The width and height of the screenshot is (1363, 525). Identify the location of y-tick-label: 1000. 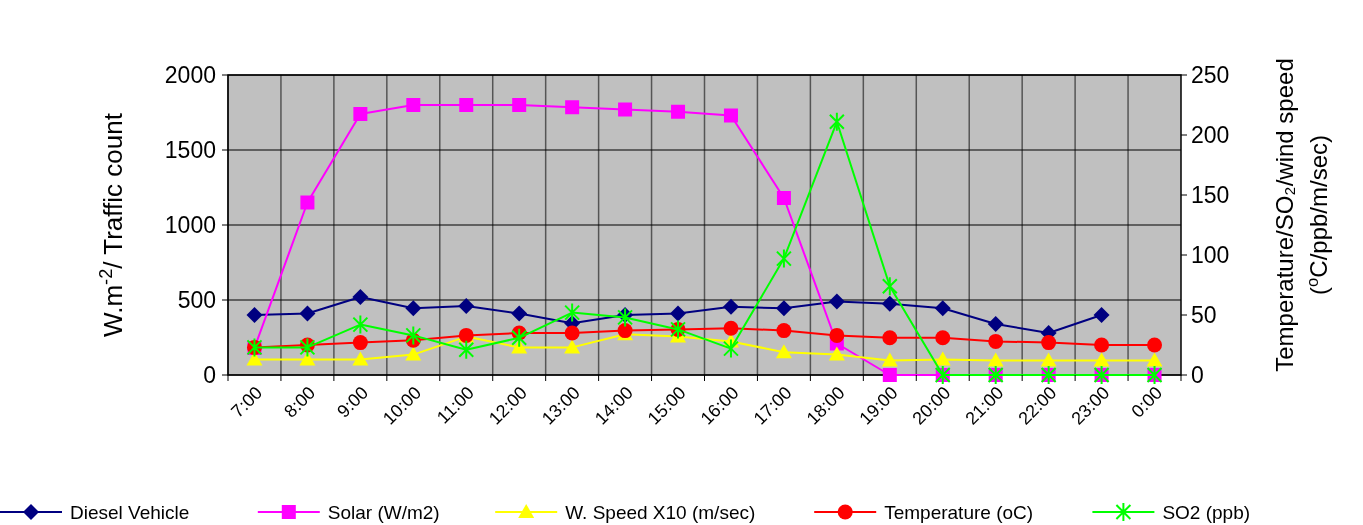
(190, 225).